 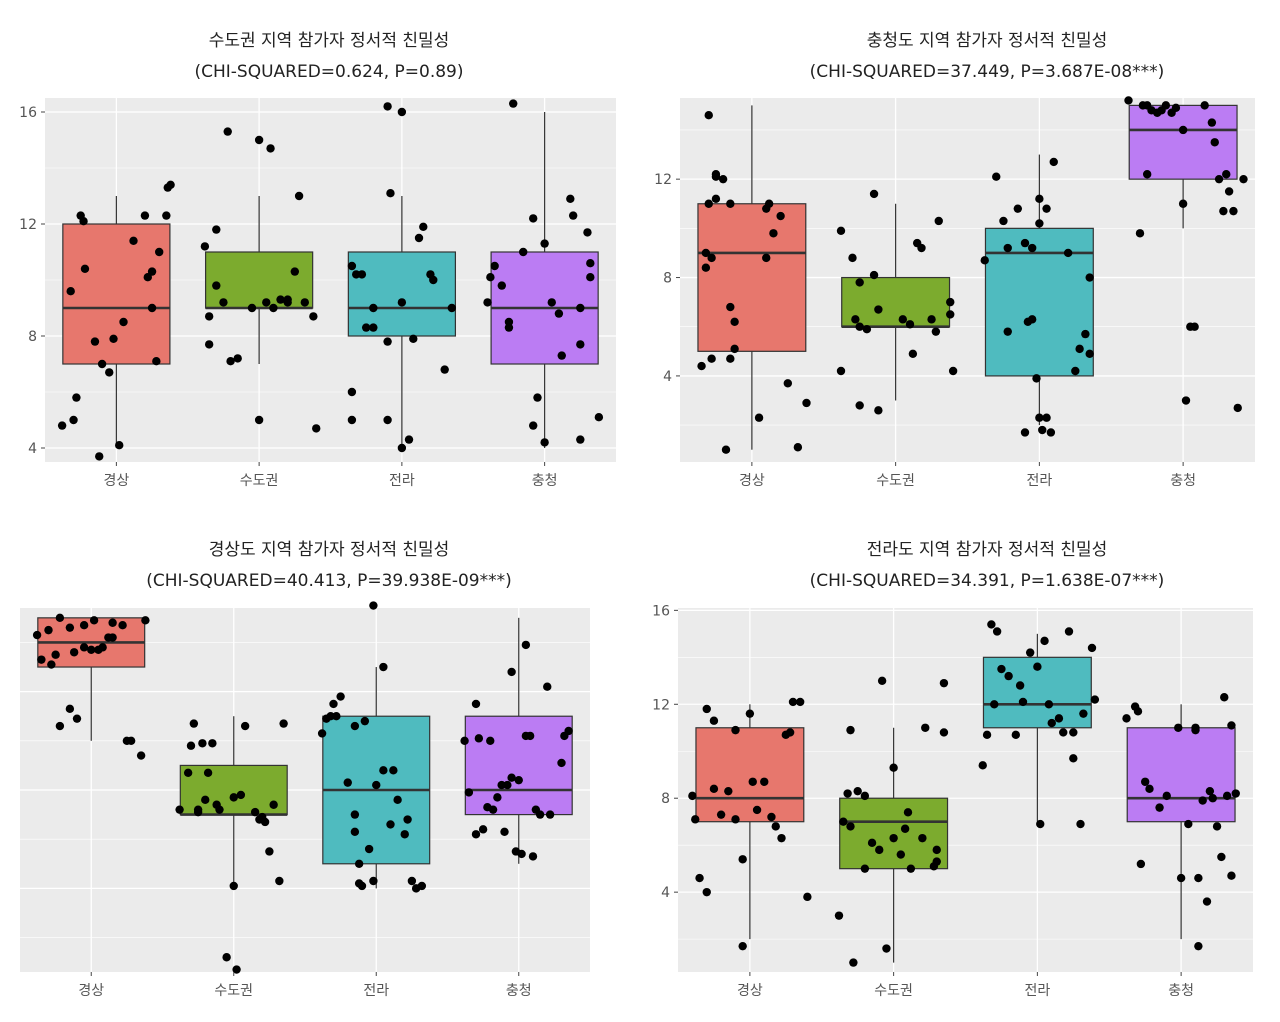 I want to click on chart-title: 경상도 지역 참가자 정서적 친밀성, so click(x=329, y=550).